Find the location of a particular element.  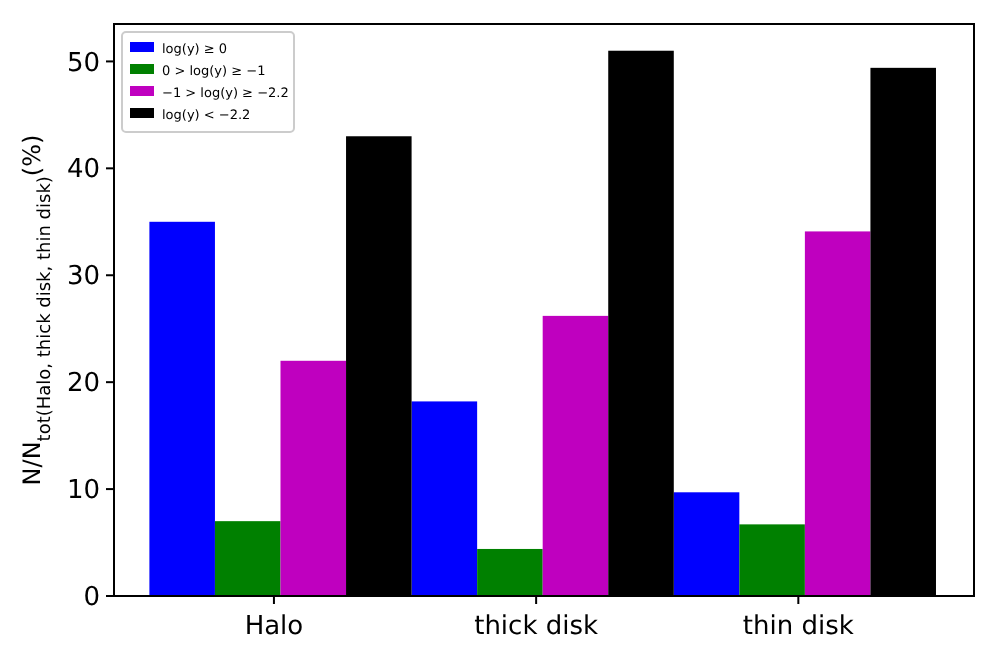

y-tick-label: 20 is located at coordinates (83, 384).